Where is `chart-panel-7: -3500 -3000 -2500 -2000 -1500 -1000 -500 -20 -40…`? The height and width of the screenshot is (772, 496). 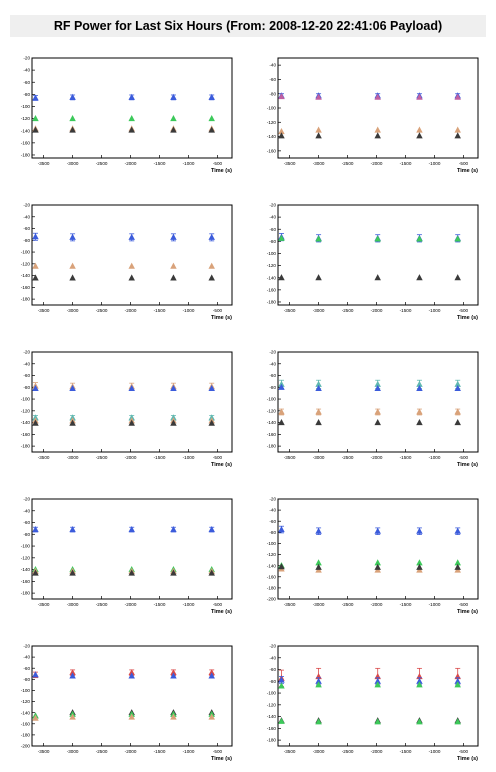 chart-panel-7: -3500 -3000 -2500 -2000 -1500 -1000 -500 -20 -40… is located at coordinates (127, 556).